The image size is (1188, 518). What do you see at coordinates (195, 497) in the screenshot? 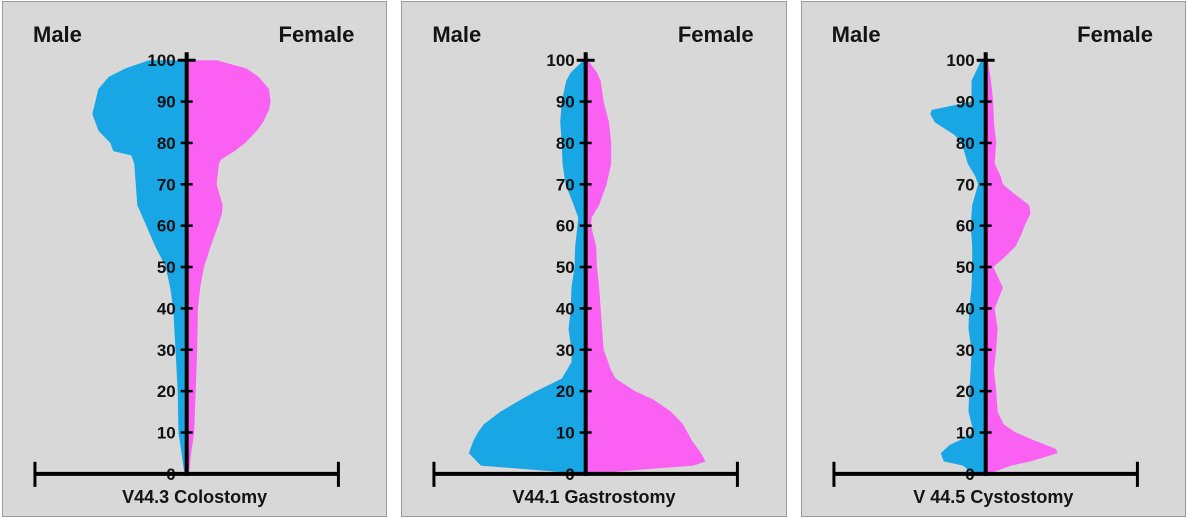
I see `chart-title-colostomy: V44.3 Colostomy` at bounding box center [195, 497].